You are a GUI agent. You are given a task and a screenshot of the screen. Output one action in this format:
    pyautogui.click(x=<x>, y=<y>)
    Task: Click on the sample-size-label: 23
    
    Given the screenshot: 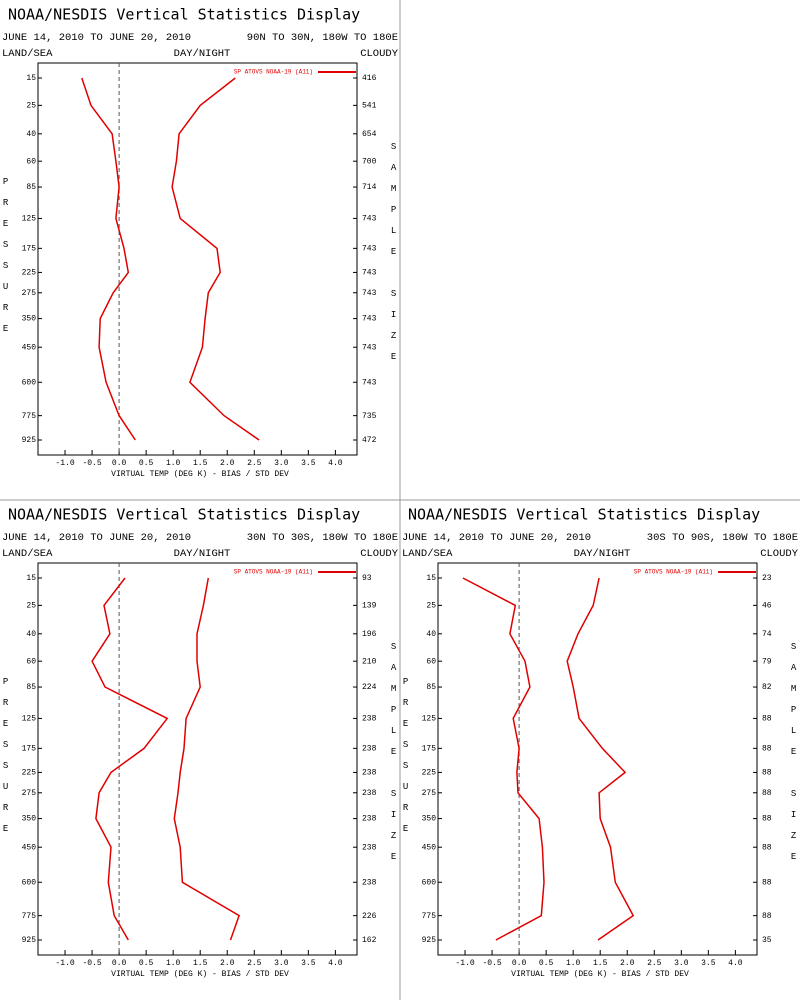 What is the action you would take?
    pyautogui.click(x=767, y=578)
    